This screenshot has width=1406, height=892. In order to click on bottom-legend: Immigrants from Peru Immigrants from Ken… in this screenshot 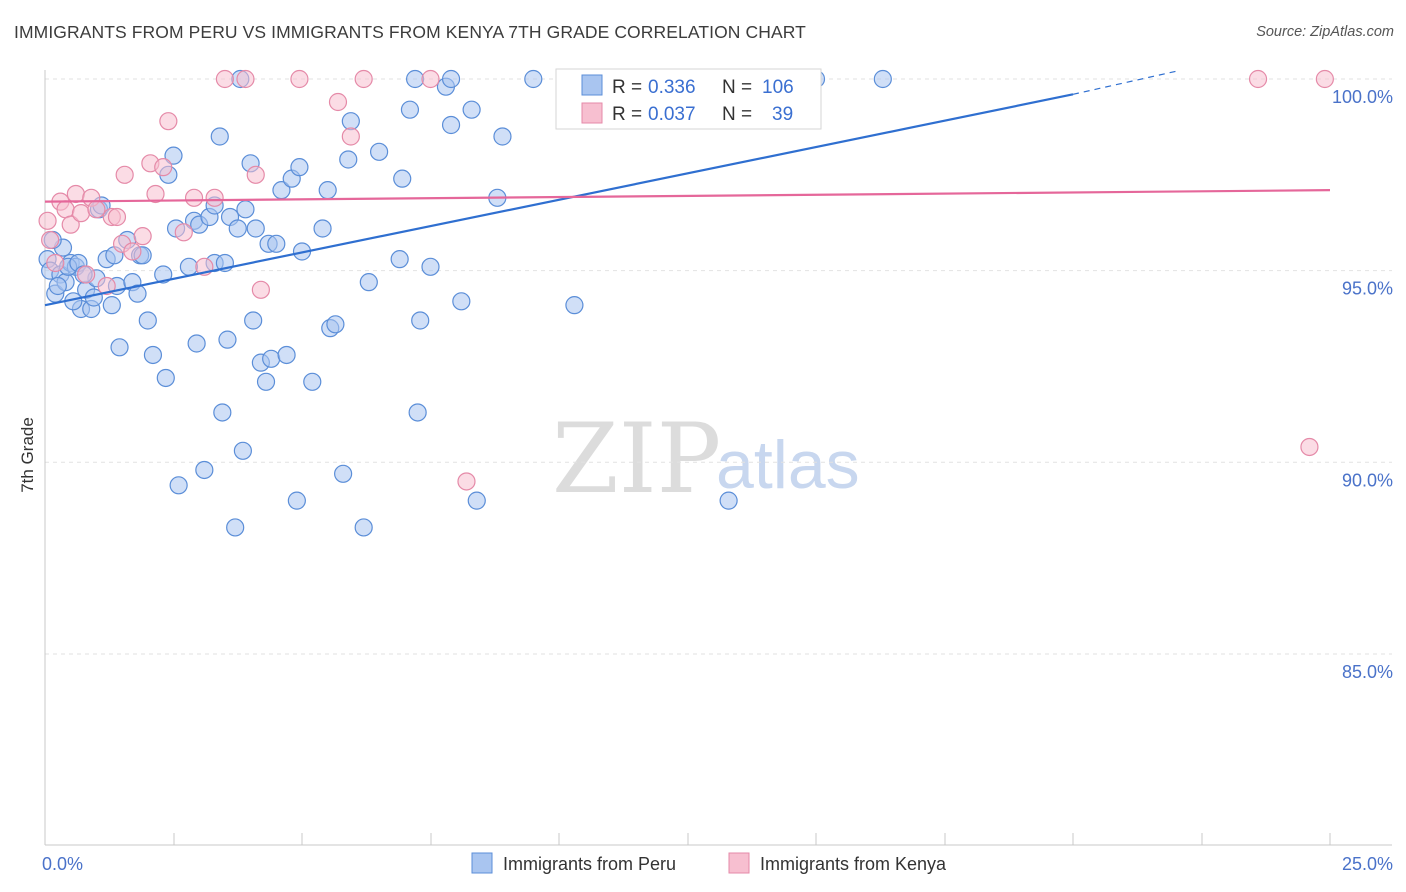, I will do `click(709, 863)`.